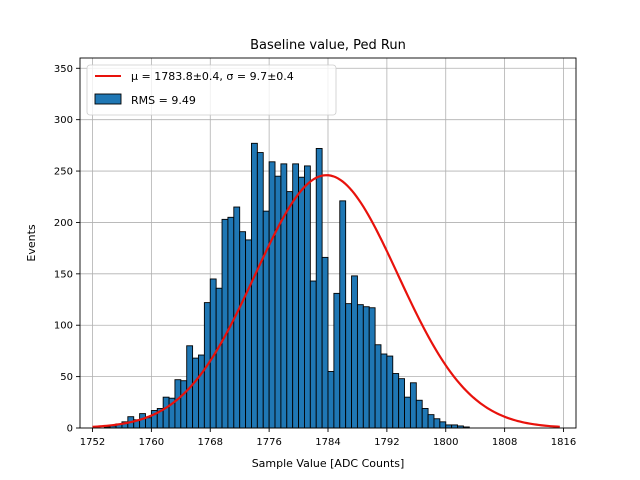  What do you see at coordinates (63, 223) in the screenshot?
I see `y-tick-label: 200` at bounding box center [63, 223].